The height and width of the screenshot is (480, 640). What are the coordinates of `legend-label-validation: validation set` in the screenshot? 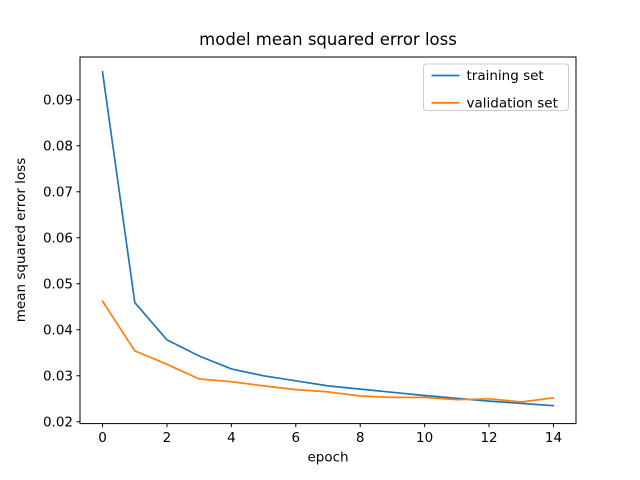 It's located at (512, 103).